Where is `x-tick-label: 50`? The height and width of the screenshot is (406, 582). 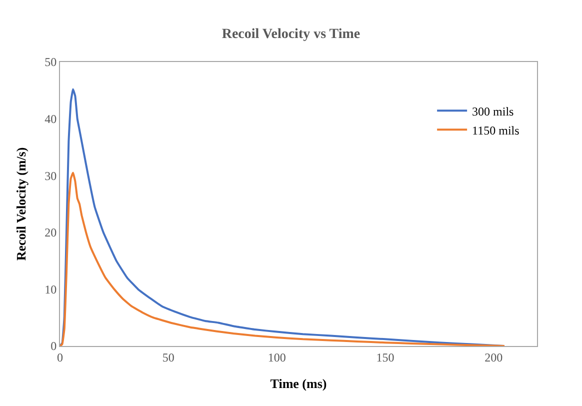
x-tick-label: 50 is located at coordinates (168, 357).